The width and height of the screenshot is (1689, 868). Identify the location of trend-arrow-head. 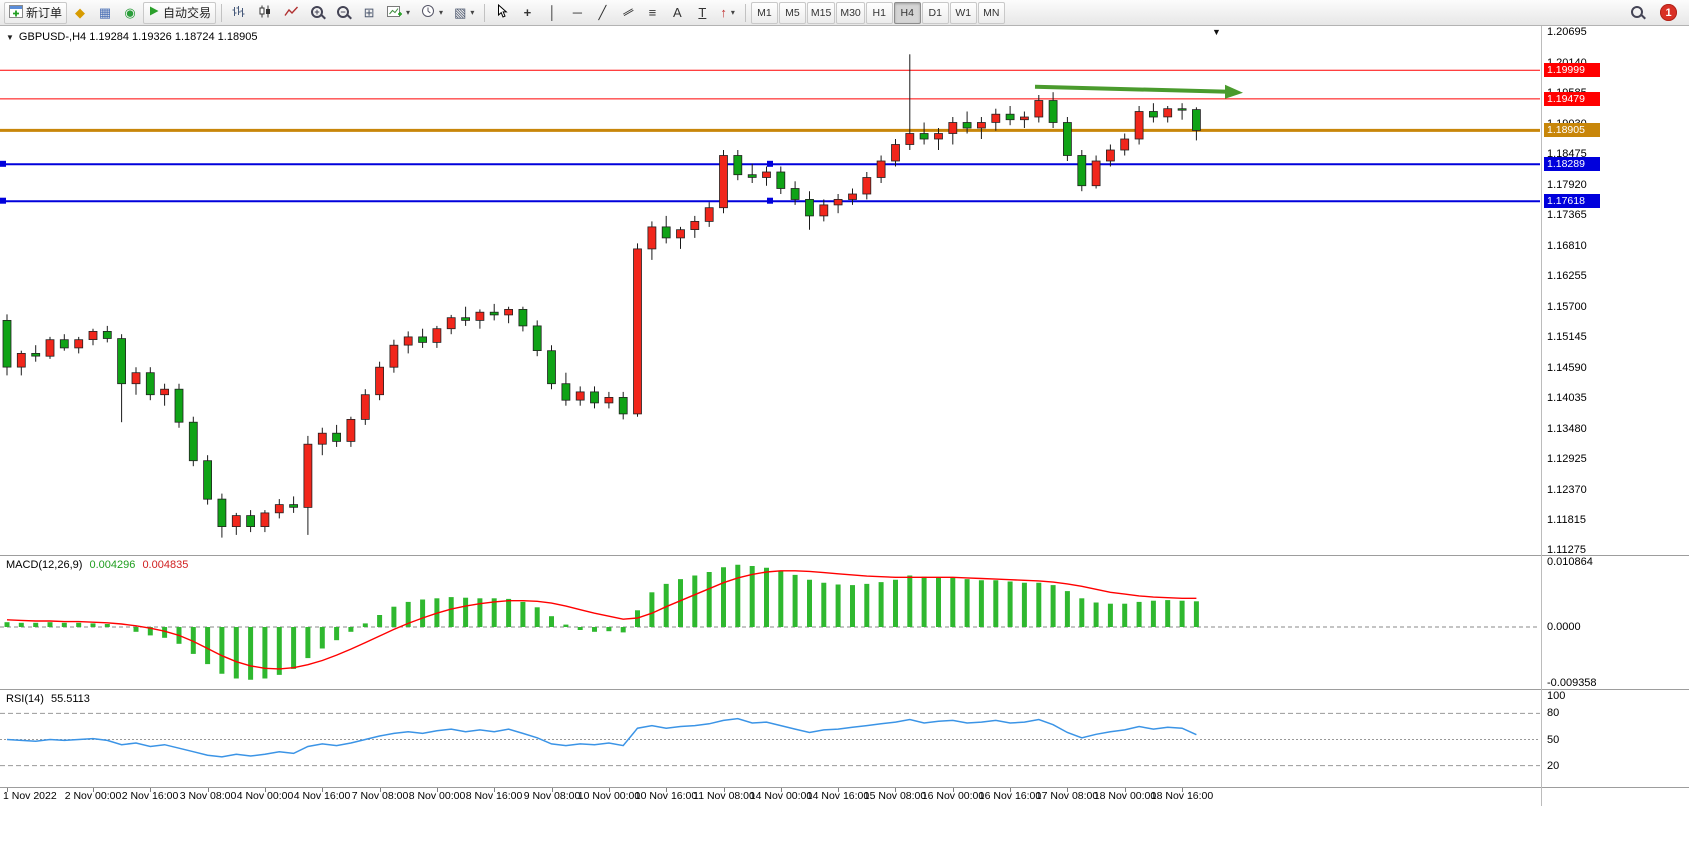
(1234, 91).